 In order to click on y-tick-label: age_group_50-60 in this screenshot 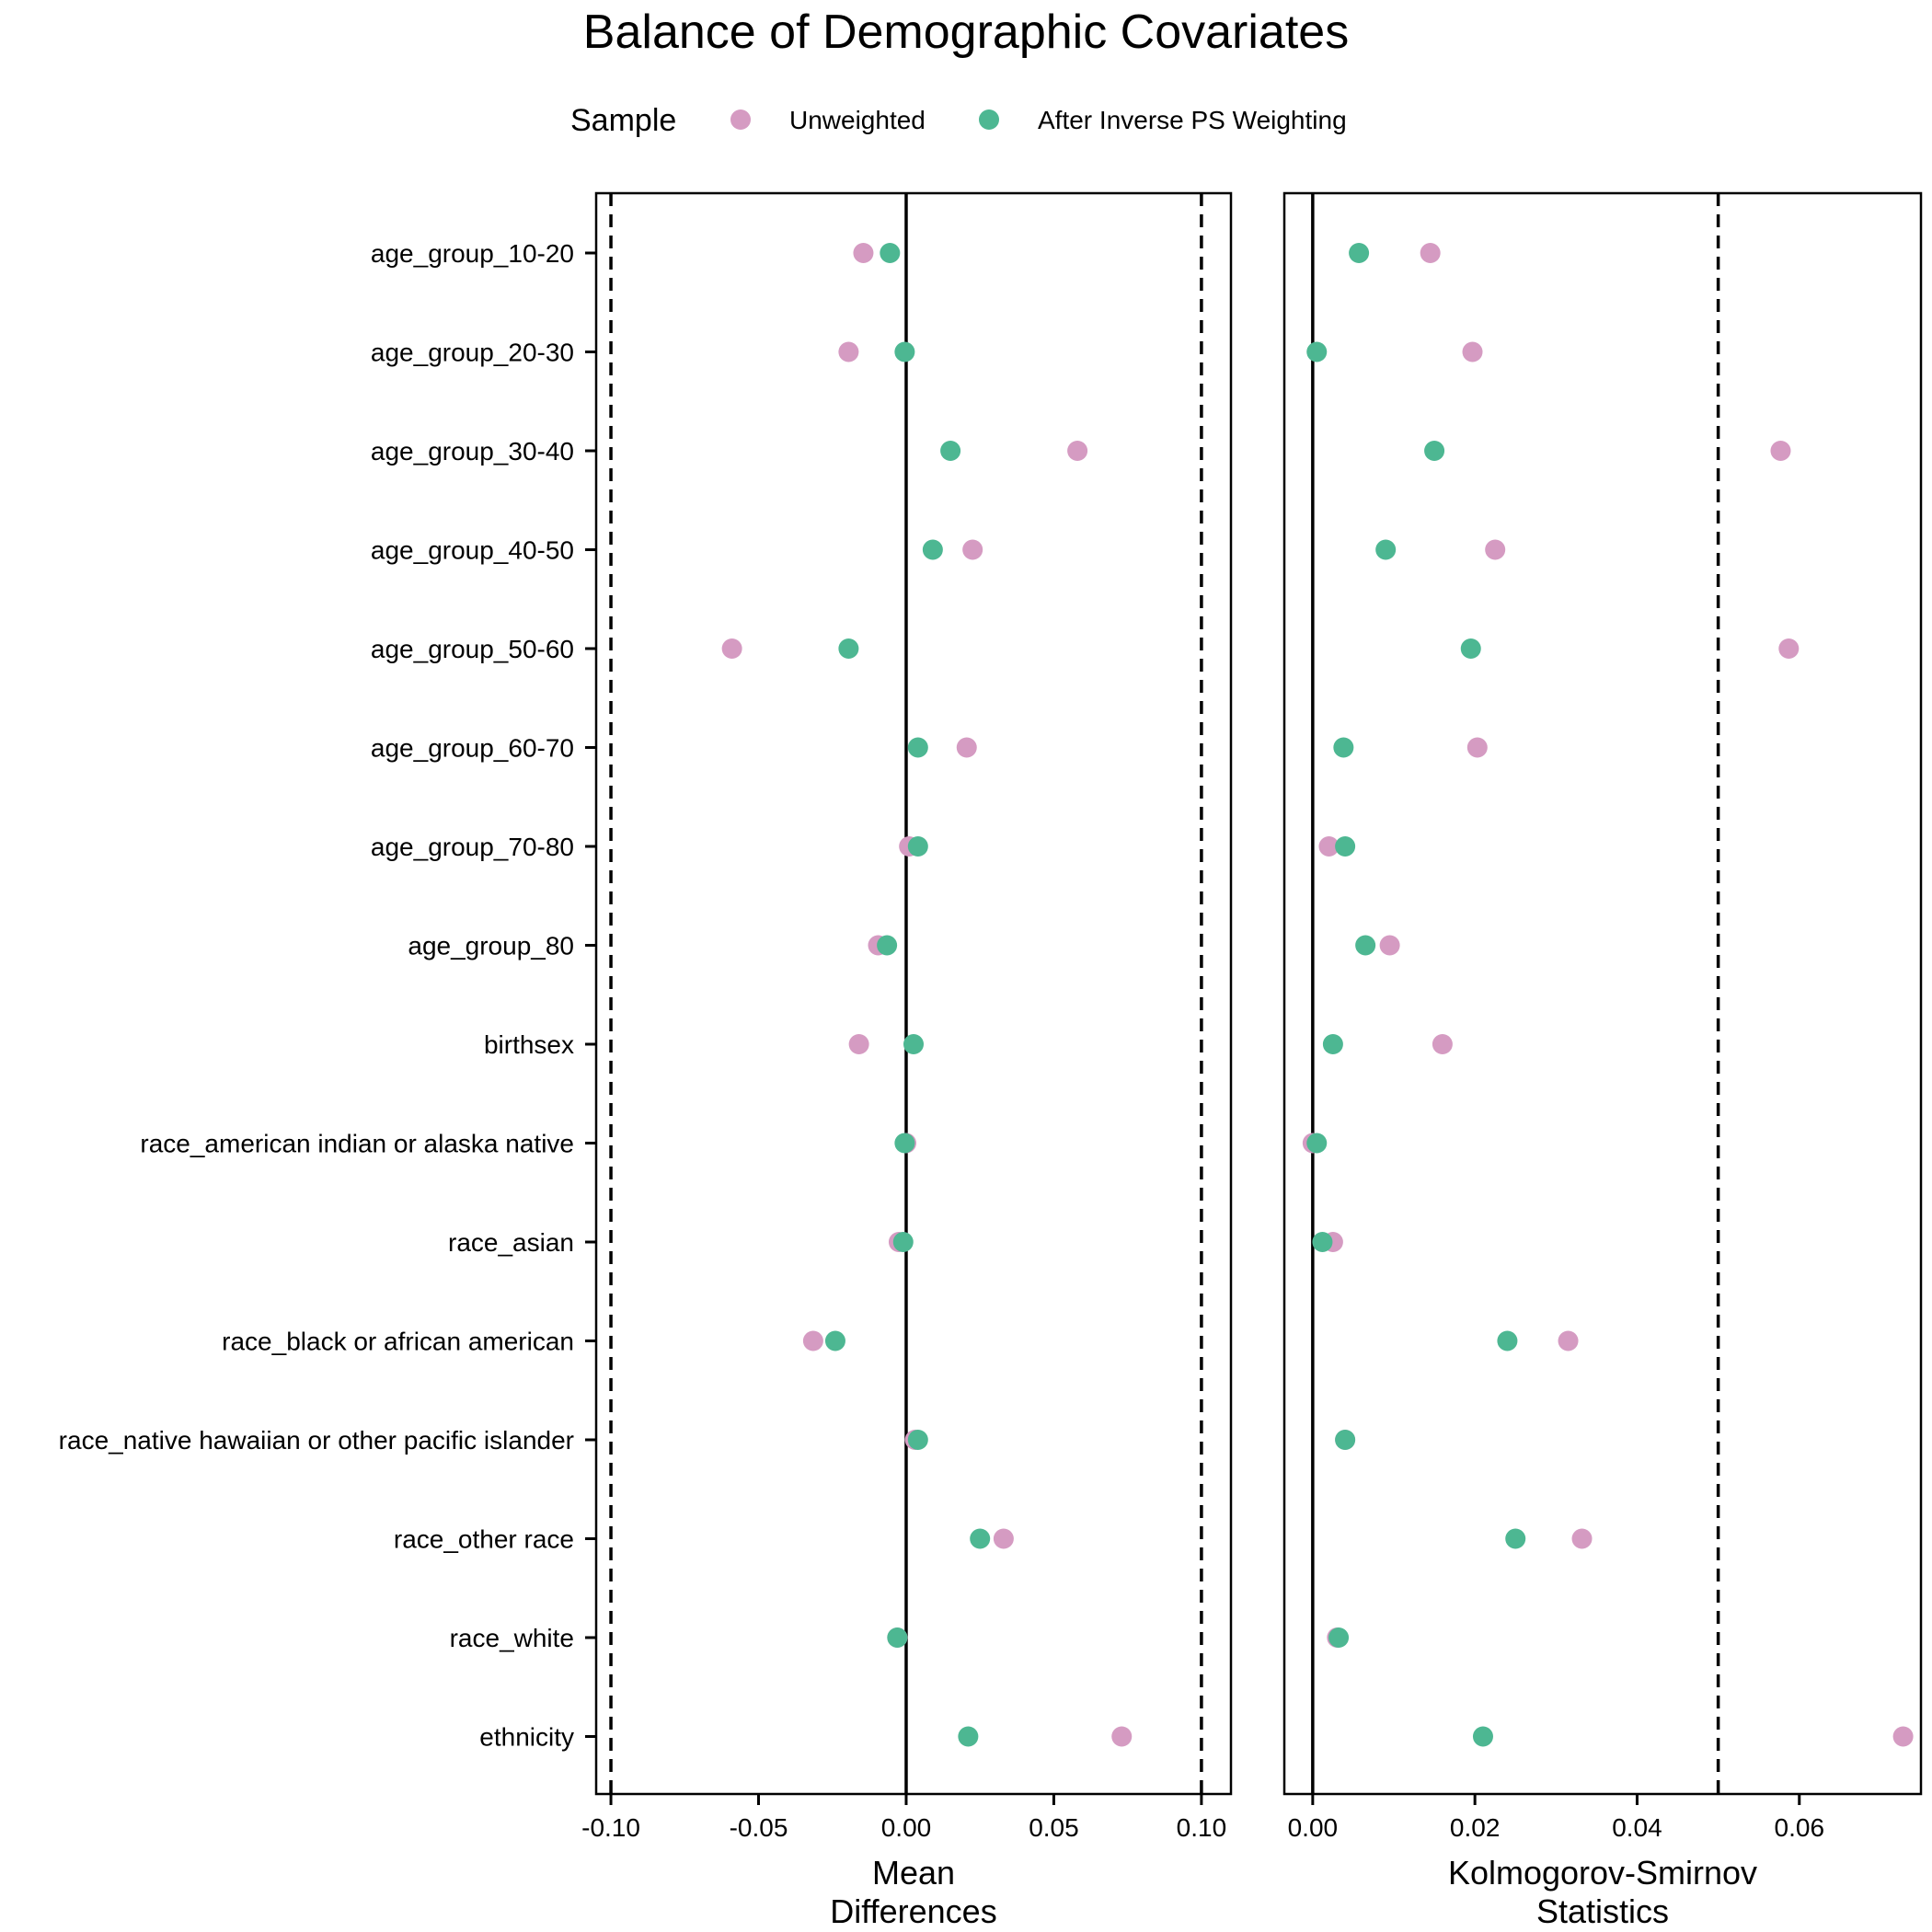, I will do `click(472, 649)`.